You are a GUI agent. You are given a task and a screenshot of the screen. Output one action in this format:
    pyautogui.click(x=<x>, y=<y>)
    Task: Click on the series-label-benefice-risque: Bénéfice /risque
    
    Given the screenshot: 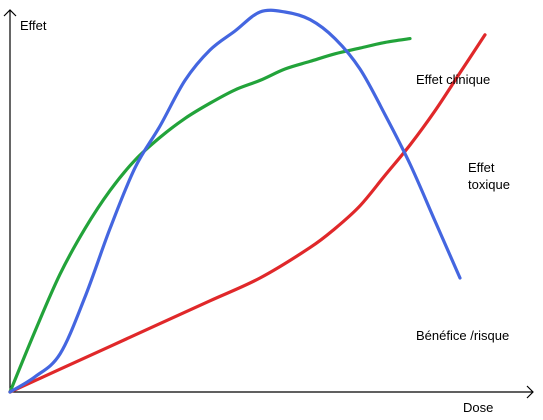 What is the action you would take?
    pyautogui.click(x=462, y=335)
    